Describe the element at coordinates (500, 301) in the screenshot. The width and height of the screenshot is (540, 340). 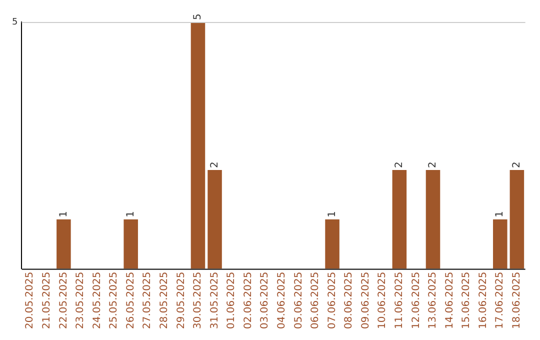
I see `x-tick-label: 17.06.2025` at that location.